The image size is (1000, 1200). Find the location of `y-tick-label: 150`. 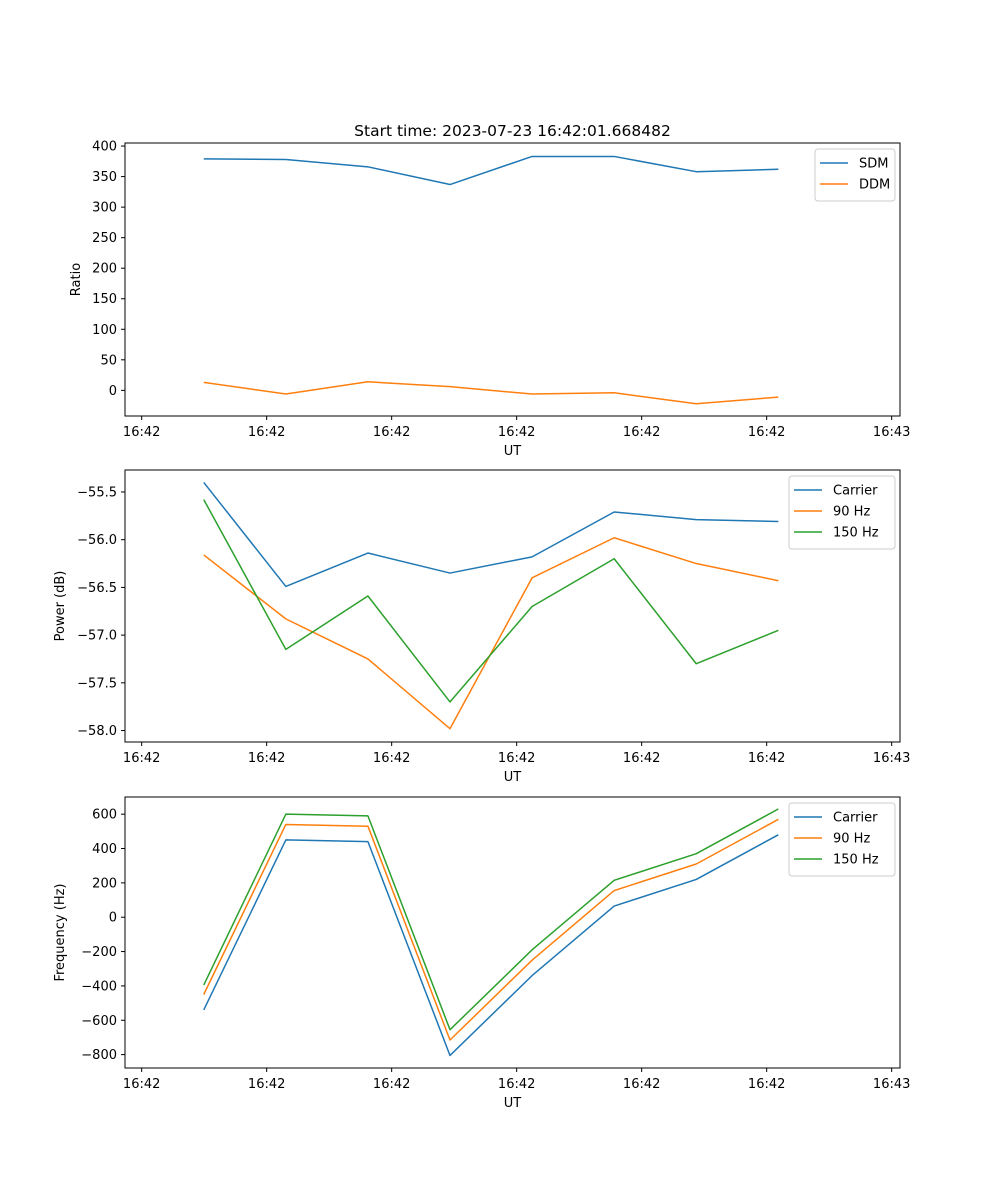

y-tick-label: 150 is located at coordinates (104, 299).